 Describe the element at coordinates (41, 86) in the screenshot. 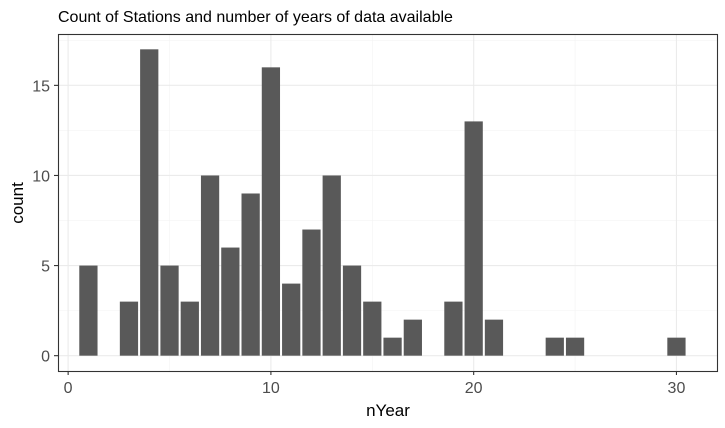

I see `y-tick-label: 15` at that location.